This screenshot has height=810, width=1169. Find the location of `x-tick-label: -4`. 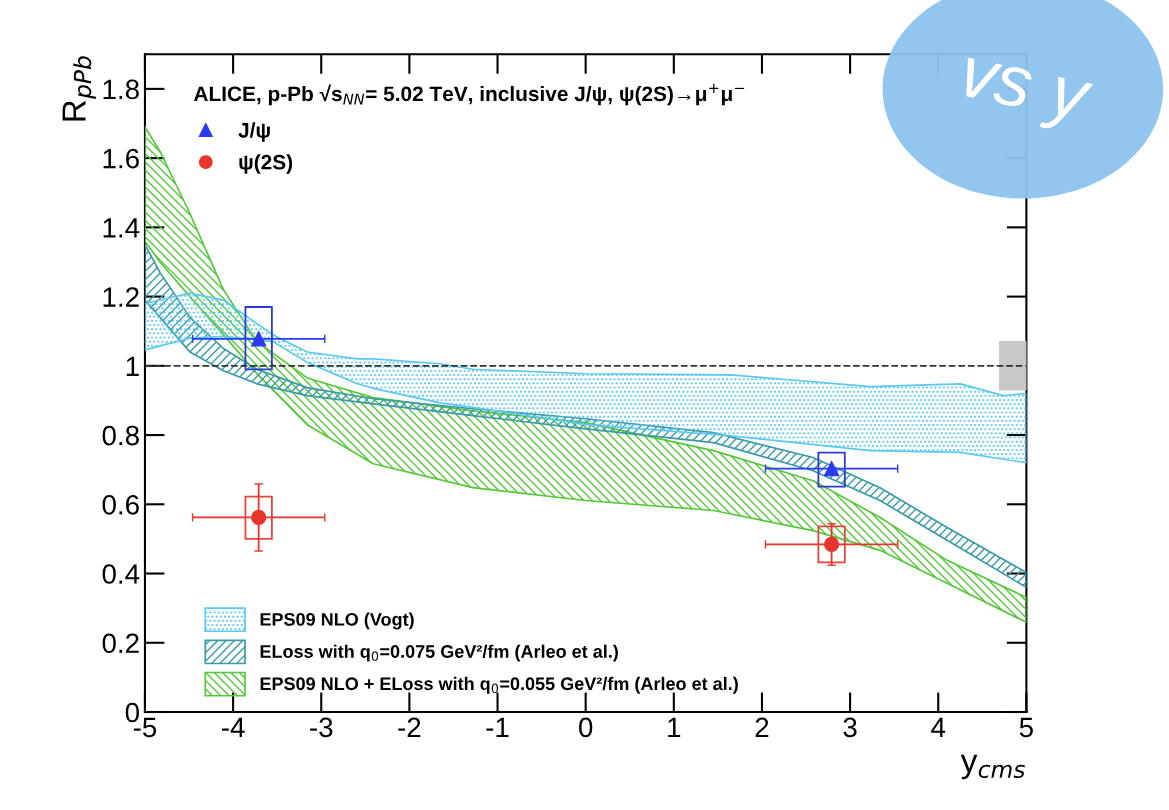

x-tick-label: -4 is located at coordinates (233, 727).